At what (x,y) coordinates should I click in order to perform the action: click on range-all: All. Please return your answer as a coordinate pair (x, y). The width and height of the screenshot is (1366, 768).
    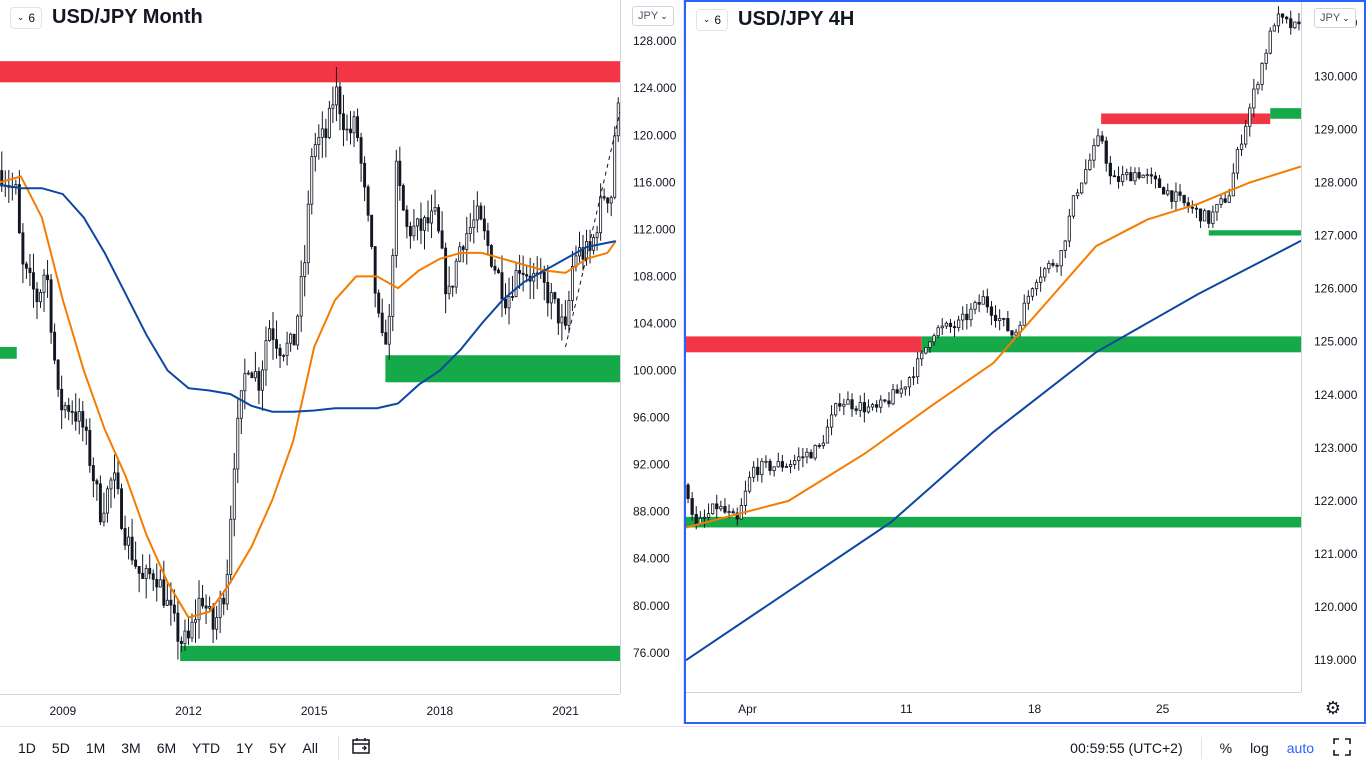
    Looking at the image, I should click on (310, 747).